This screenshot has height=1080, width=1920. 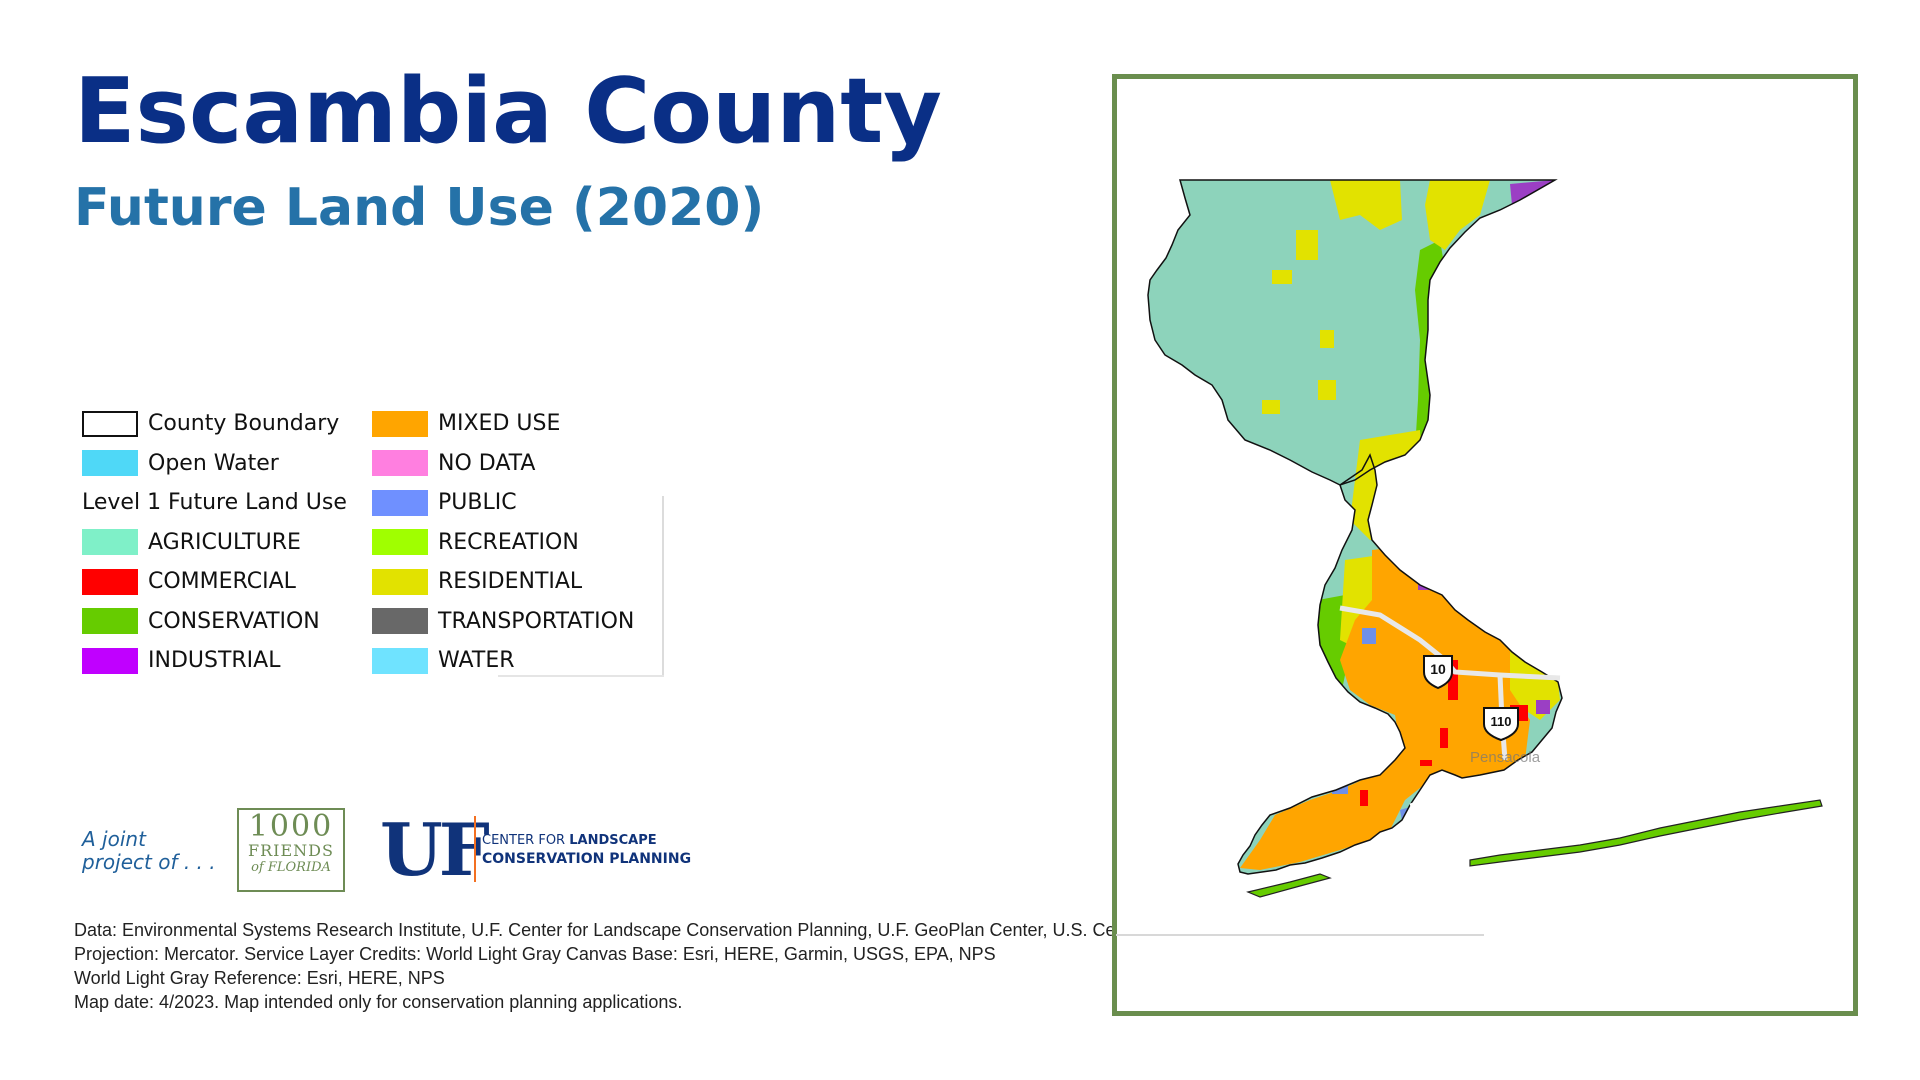 I want to click on uf-logo: UF, so click(x=435, y=849).